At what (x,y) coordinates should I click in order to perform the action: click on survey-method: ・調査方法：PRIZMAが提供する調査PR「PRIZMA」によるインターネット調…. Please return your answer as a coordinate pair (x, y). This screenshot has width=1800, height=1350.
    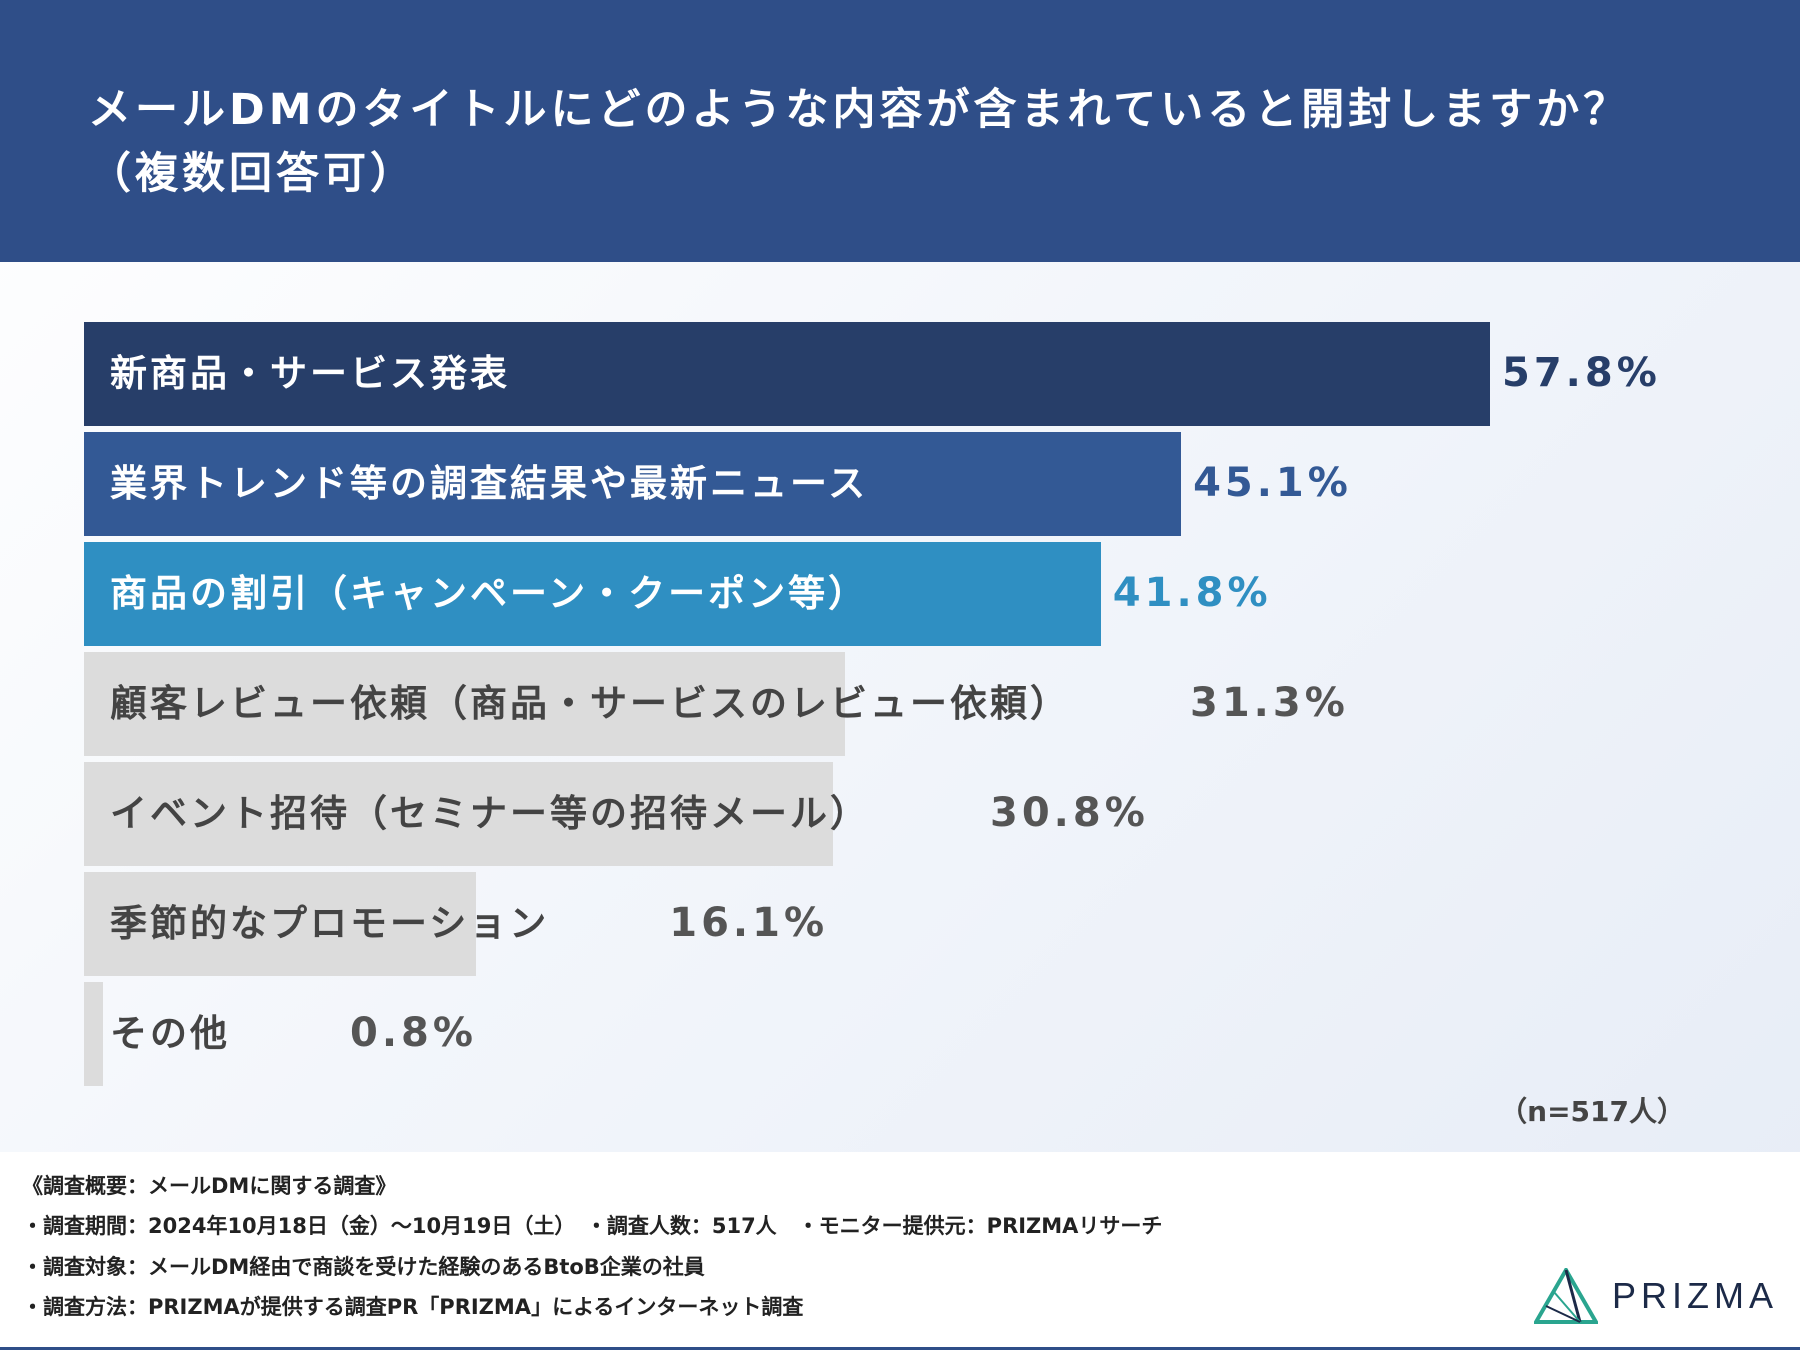
    Looking at the image, I should click on (413, 1307).